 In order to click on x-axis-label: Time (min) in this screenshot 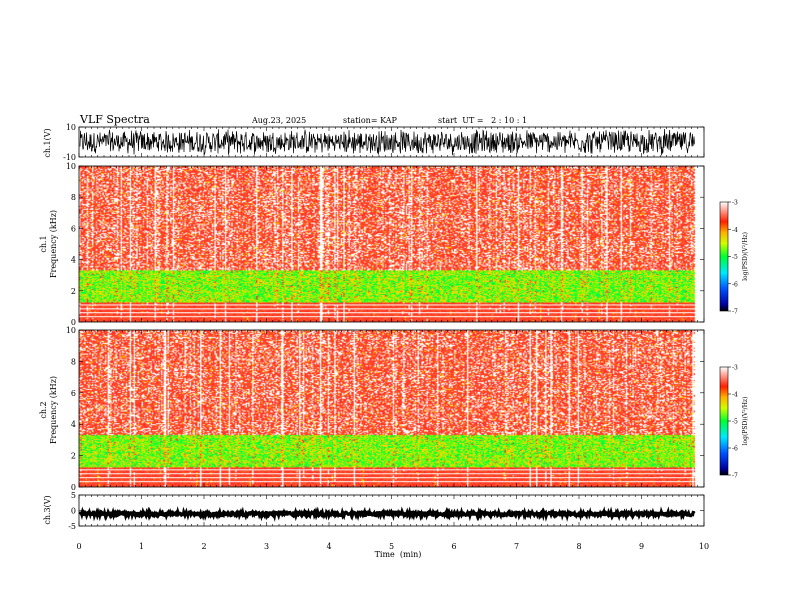, I will do `click(398, 554)`.